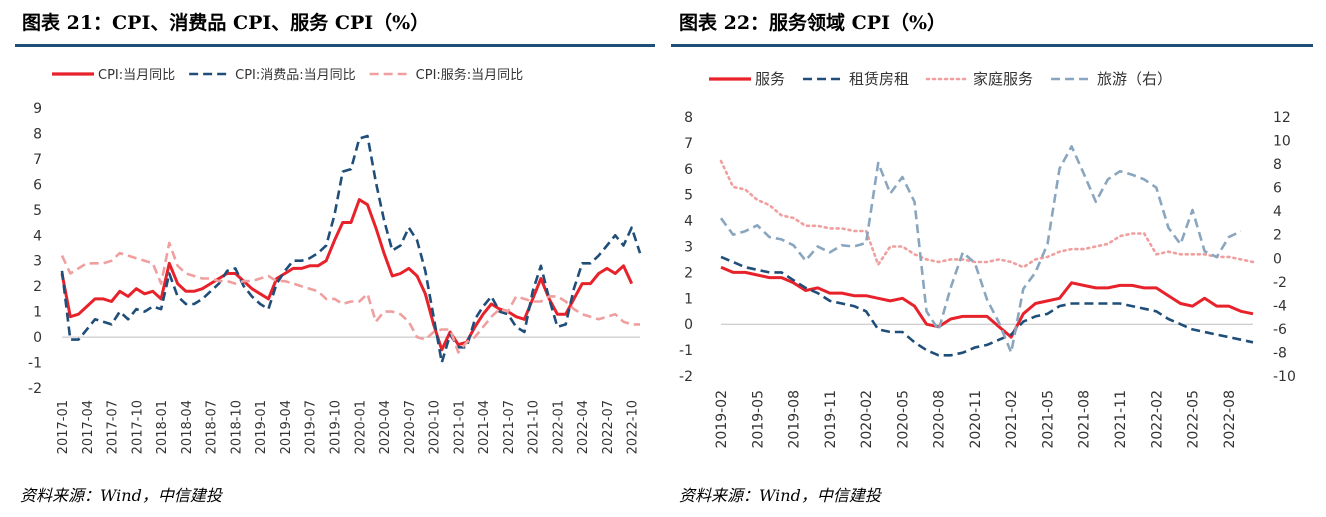 Image resolution: width=1326 pixels, height=517 pixels. What do you see at coordinates (722, 419) in the screenshot?
I see `x-tick-label: 2019-02` at bounding box center [722, 419].